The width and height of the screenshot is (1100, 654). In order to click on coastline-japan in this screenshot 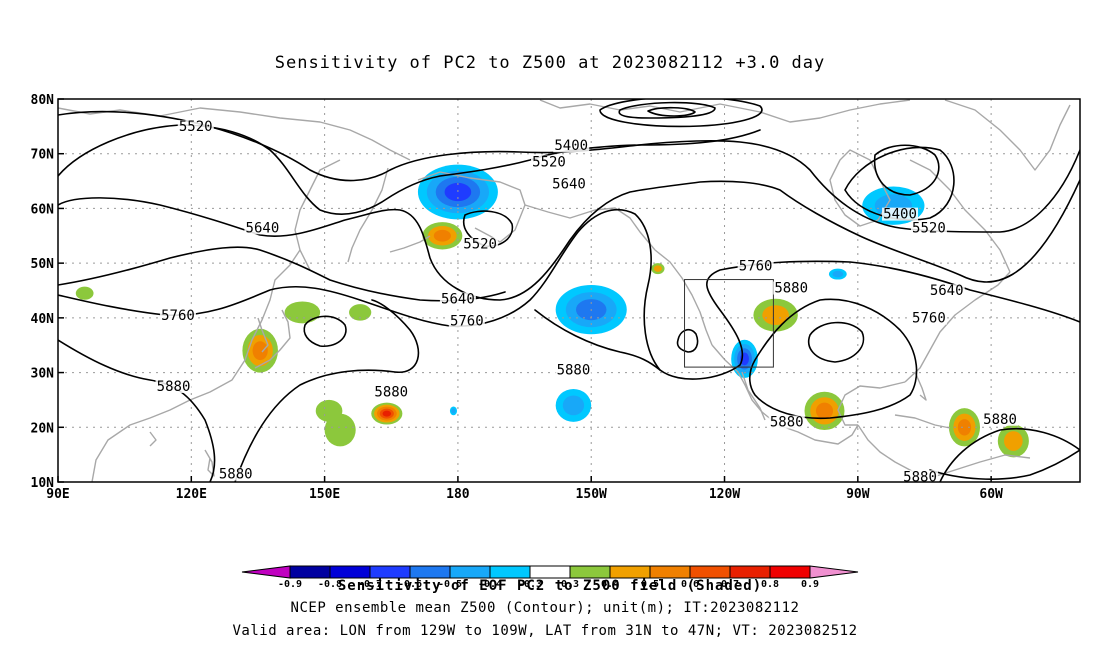, I will do `click(272, 339)`.